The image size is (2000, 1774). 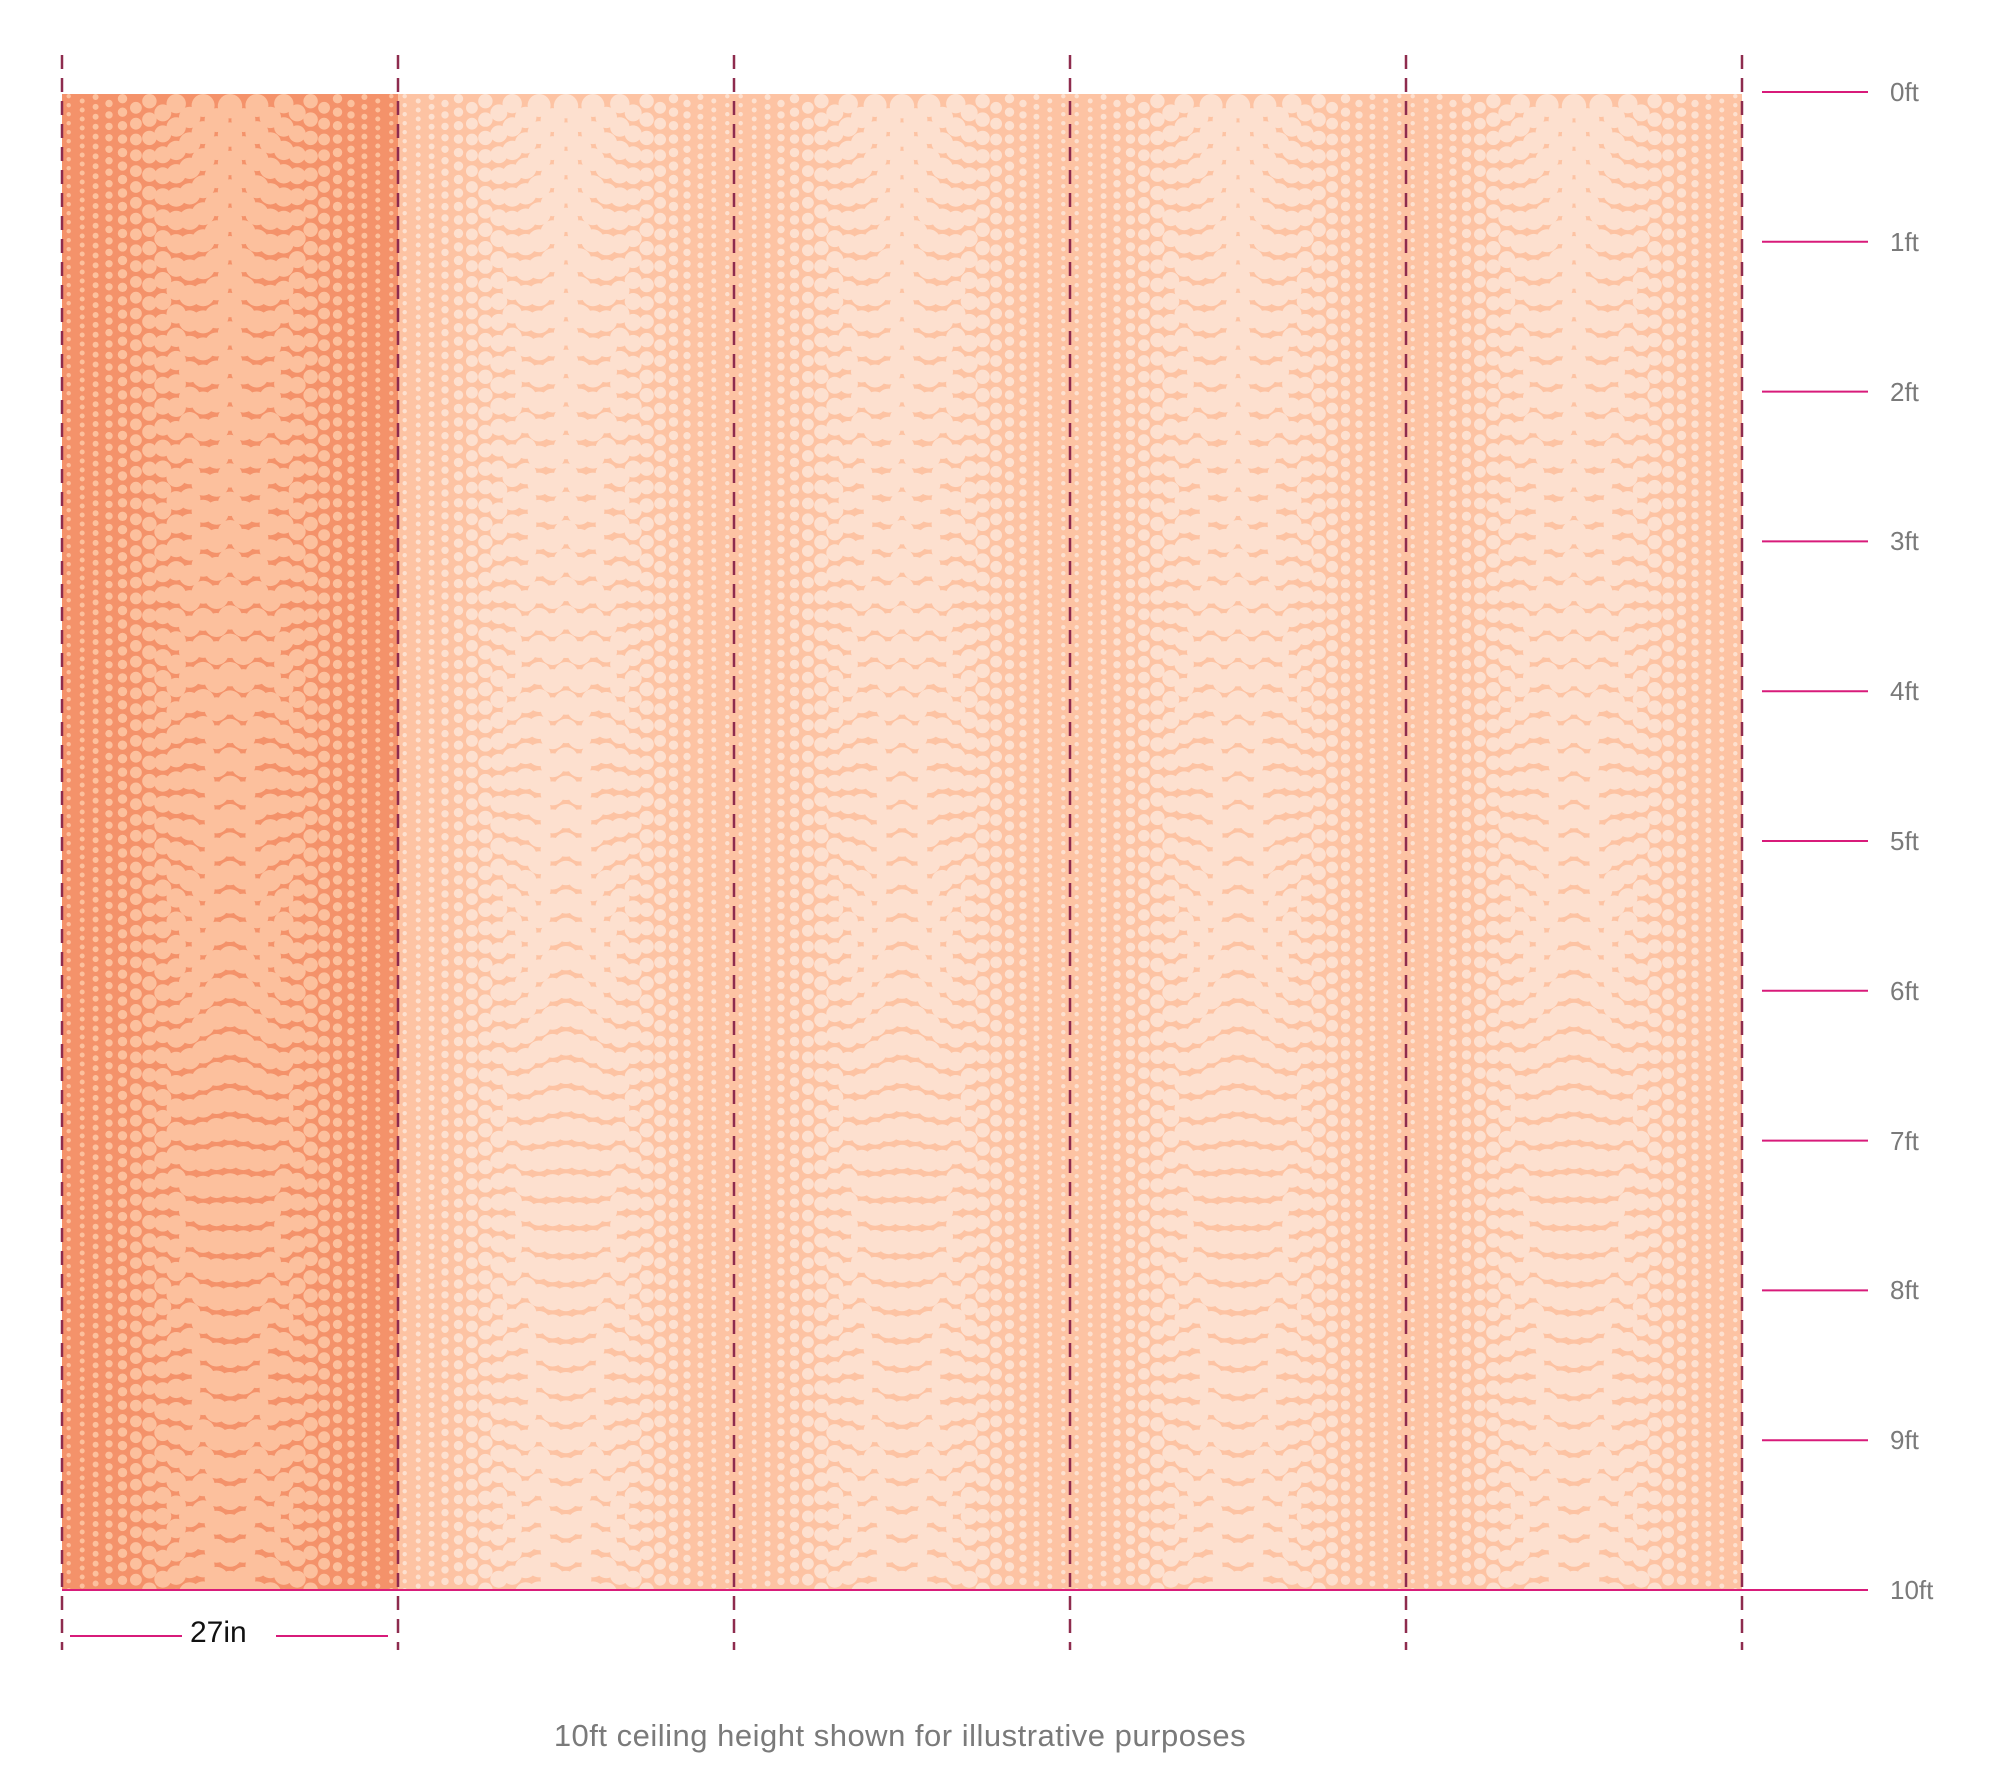 I want to click on ruler-label: 8ft, so click(x=1904, y=1290).